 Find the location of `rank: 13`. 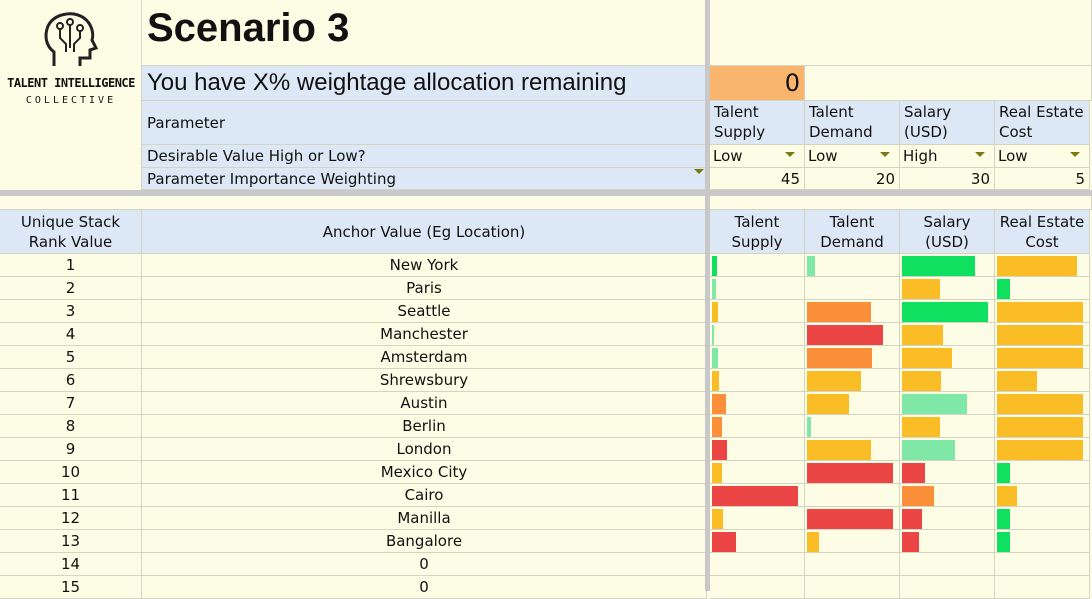

rank: 13 is located at coordinates (71, 541).